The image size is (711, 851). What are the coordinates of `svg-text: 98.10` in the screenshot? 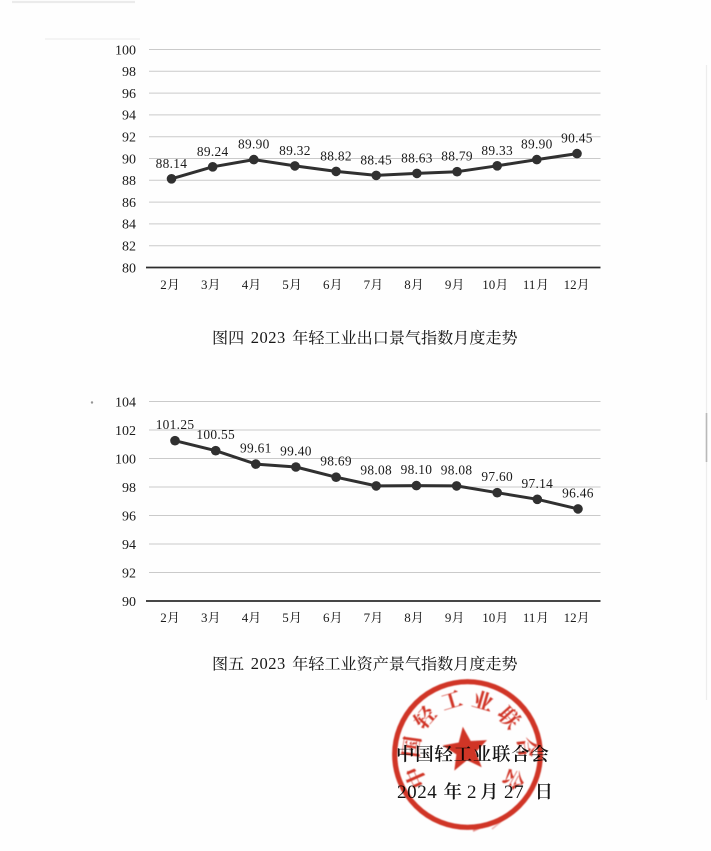 It's located at (417, 469).